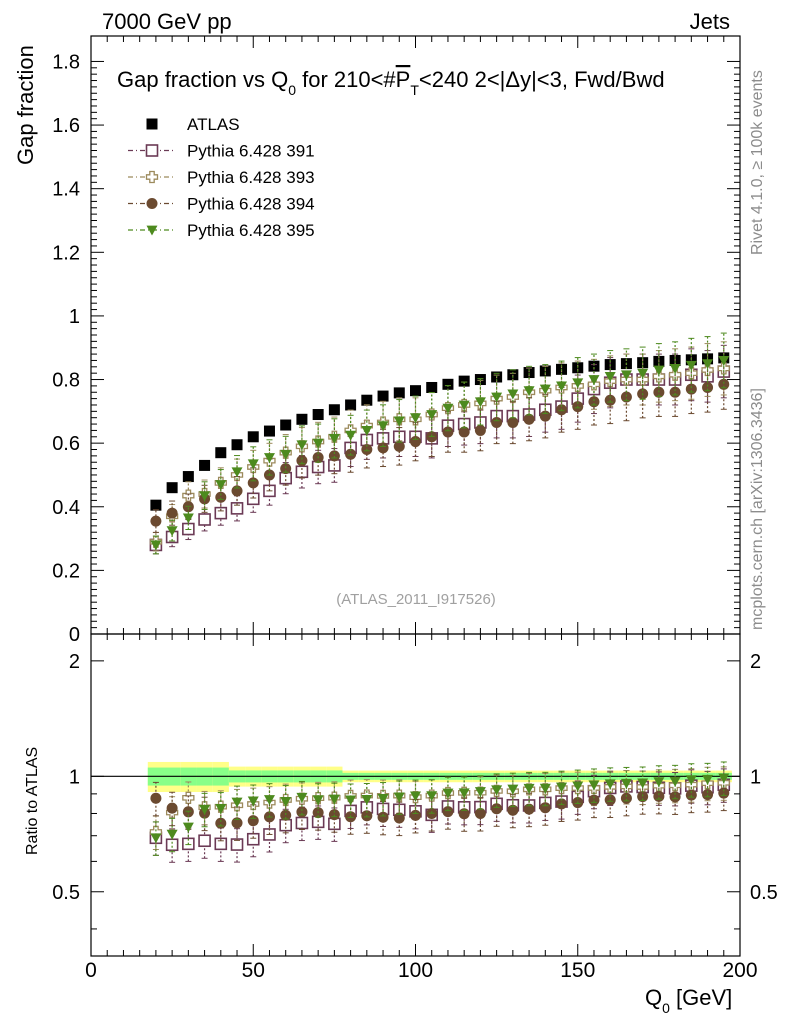 The image size is (786, 1024). I want to click on x-tick-label: 0, so click(91, 970).